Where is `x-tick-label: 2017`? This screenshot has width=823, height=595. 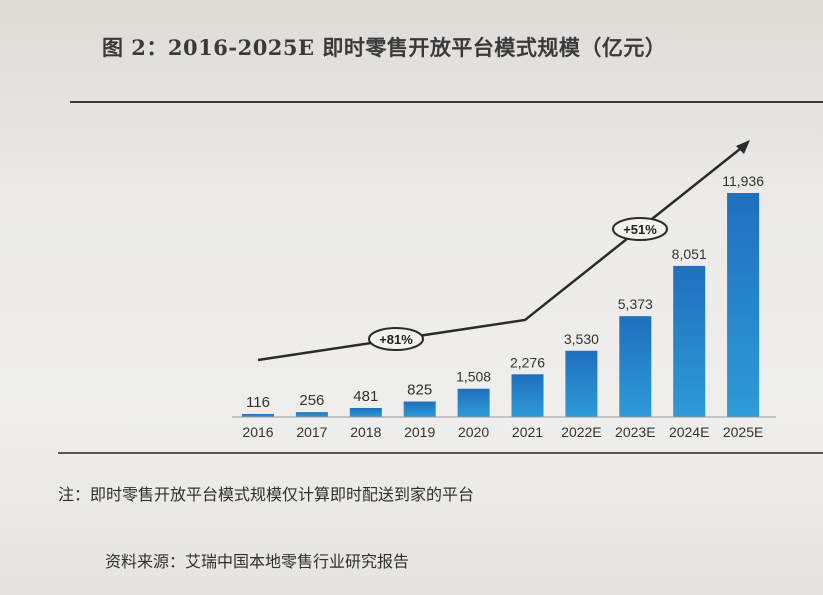 x-tick-label: 2017 is located at coordinates (311, 432).